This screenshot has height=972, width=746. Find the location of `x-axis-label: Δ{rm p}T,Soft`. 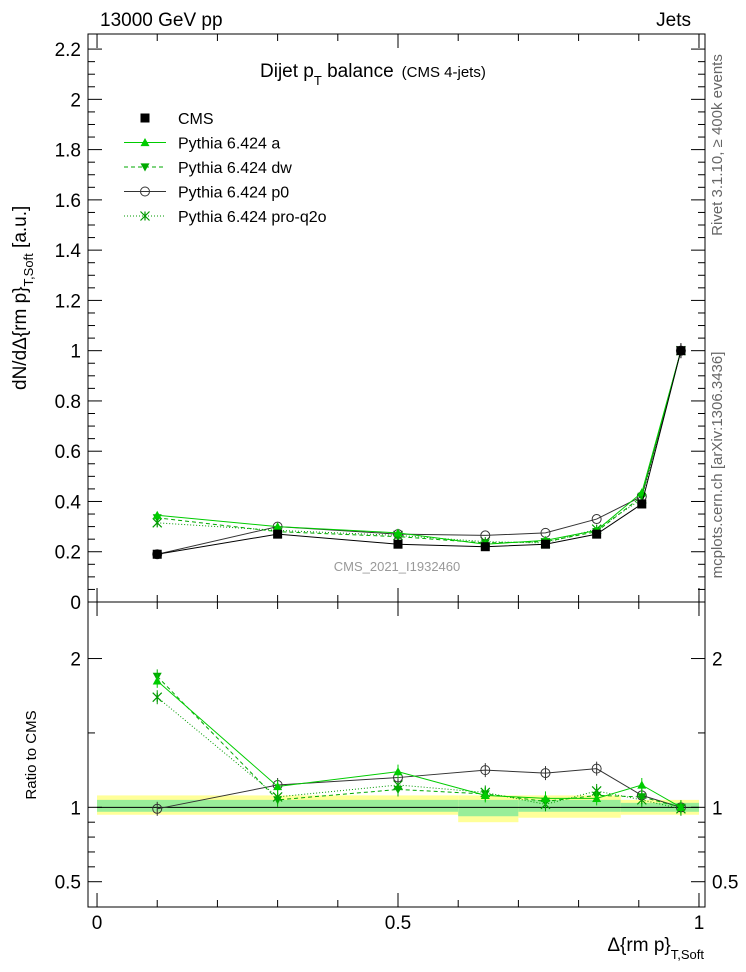

x-axis-label: Δ{rm p}T,Soft is located at coordinates (655, 948).